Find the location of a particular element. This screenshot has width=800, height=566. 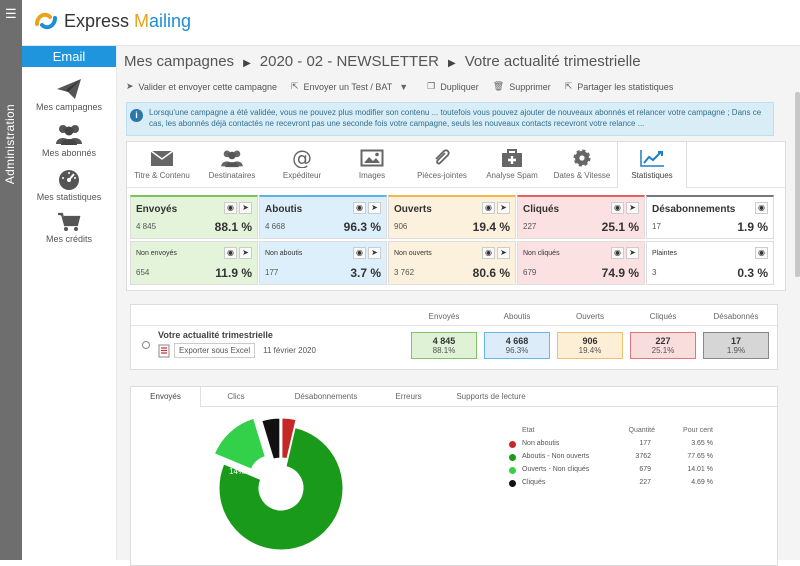

campaign-radio is located at coordinates (146, 345).